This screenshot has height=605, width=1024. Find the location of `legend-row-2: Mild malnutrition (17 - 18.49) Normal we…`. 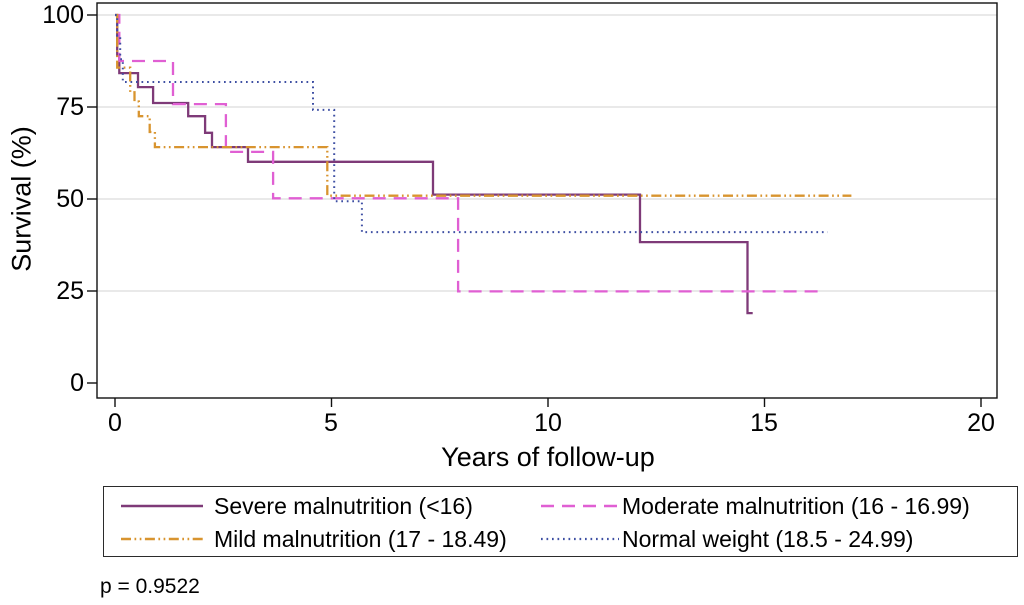

legend-row-2: Mild malnutrition (17 - 18.49) Normal we… is located at coordinates (560, 539).